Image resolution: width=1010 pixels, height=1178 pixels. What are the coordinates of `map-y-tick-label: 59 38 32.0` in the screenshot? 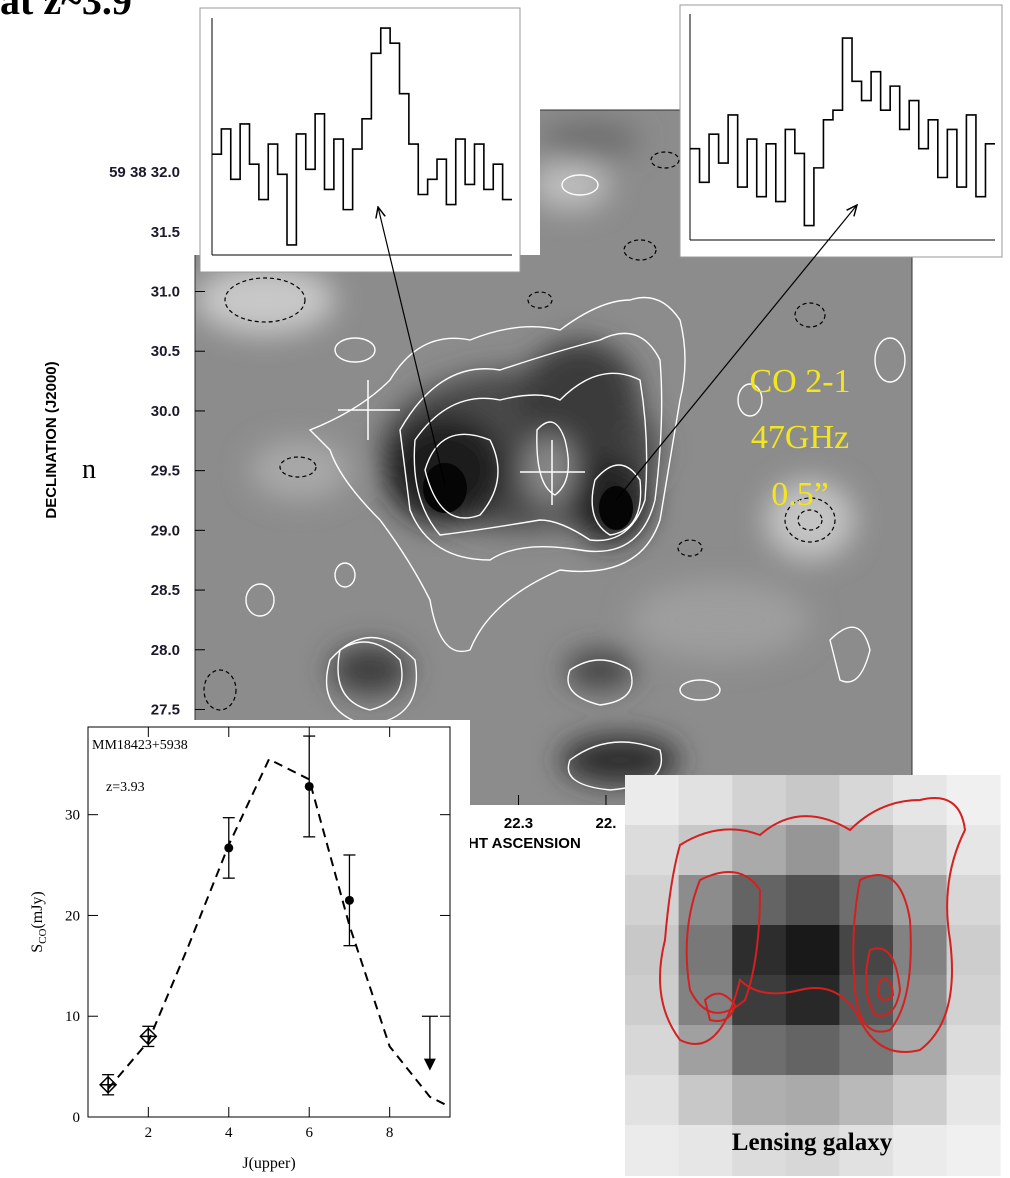 It's located at (144, 172).